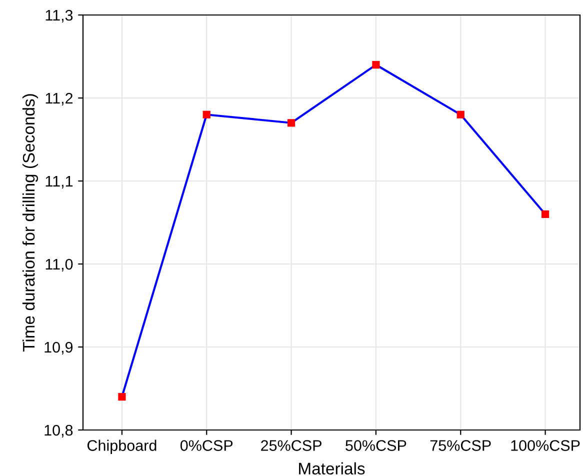  I want to click on x-axis-title: Materials, so click(332, 468).